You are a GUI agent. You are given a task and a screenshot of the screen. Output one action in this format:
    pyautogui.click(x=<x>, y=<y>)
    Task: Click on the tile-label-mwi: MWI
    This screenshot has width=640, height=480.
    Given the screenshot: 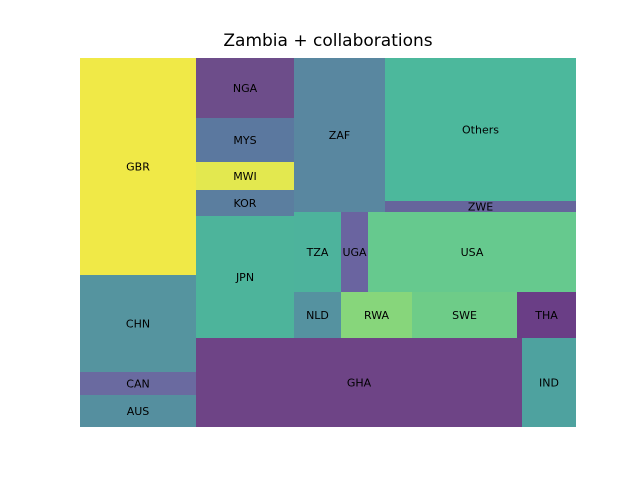 What is the action you would take?
    pyautogui.click(x=245, y=176)
    